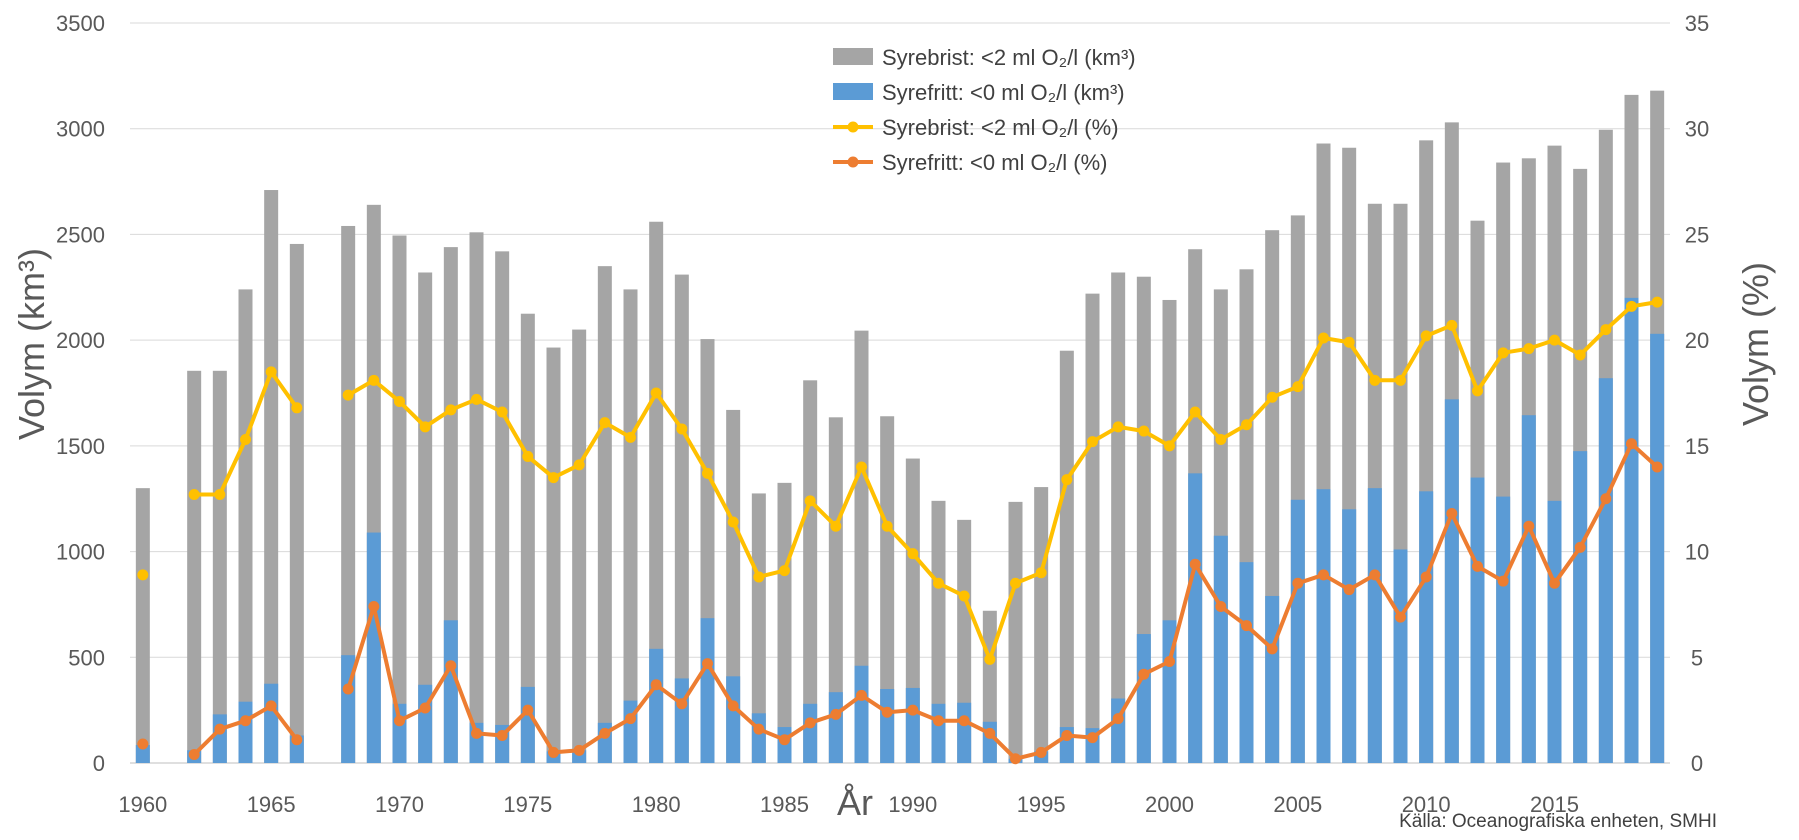 Image resolution: width=1799 pixels, height=840 pixels. What do you see at coordinates (1697, 446) in the screenshot?
I see `y-right-tick-label: 15` at bounding box center [1697, 446].